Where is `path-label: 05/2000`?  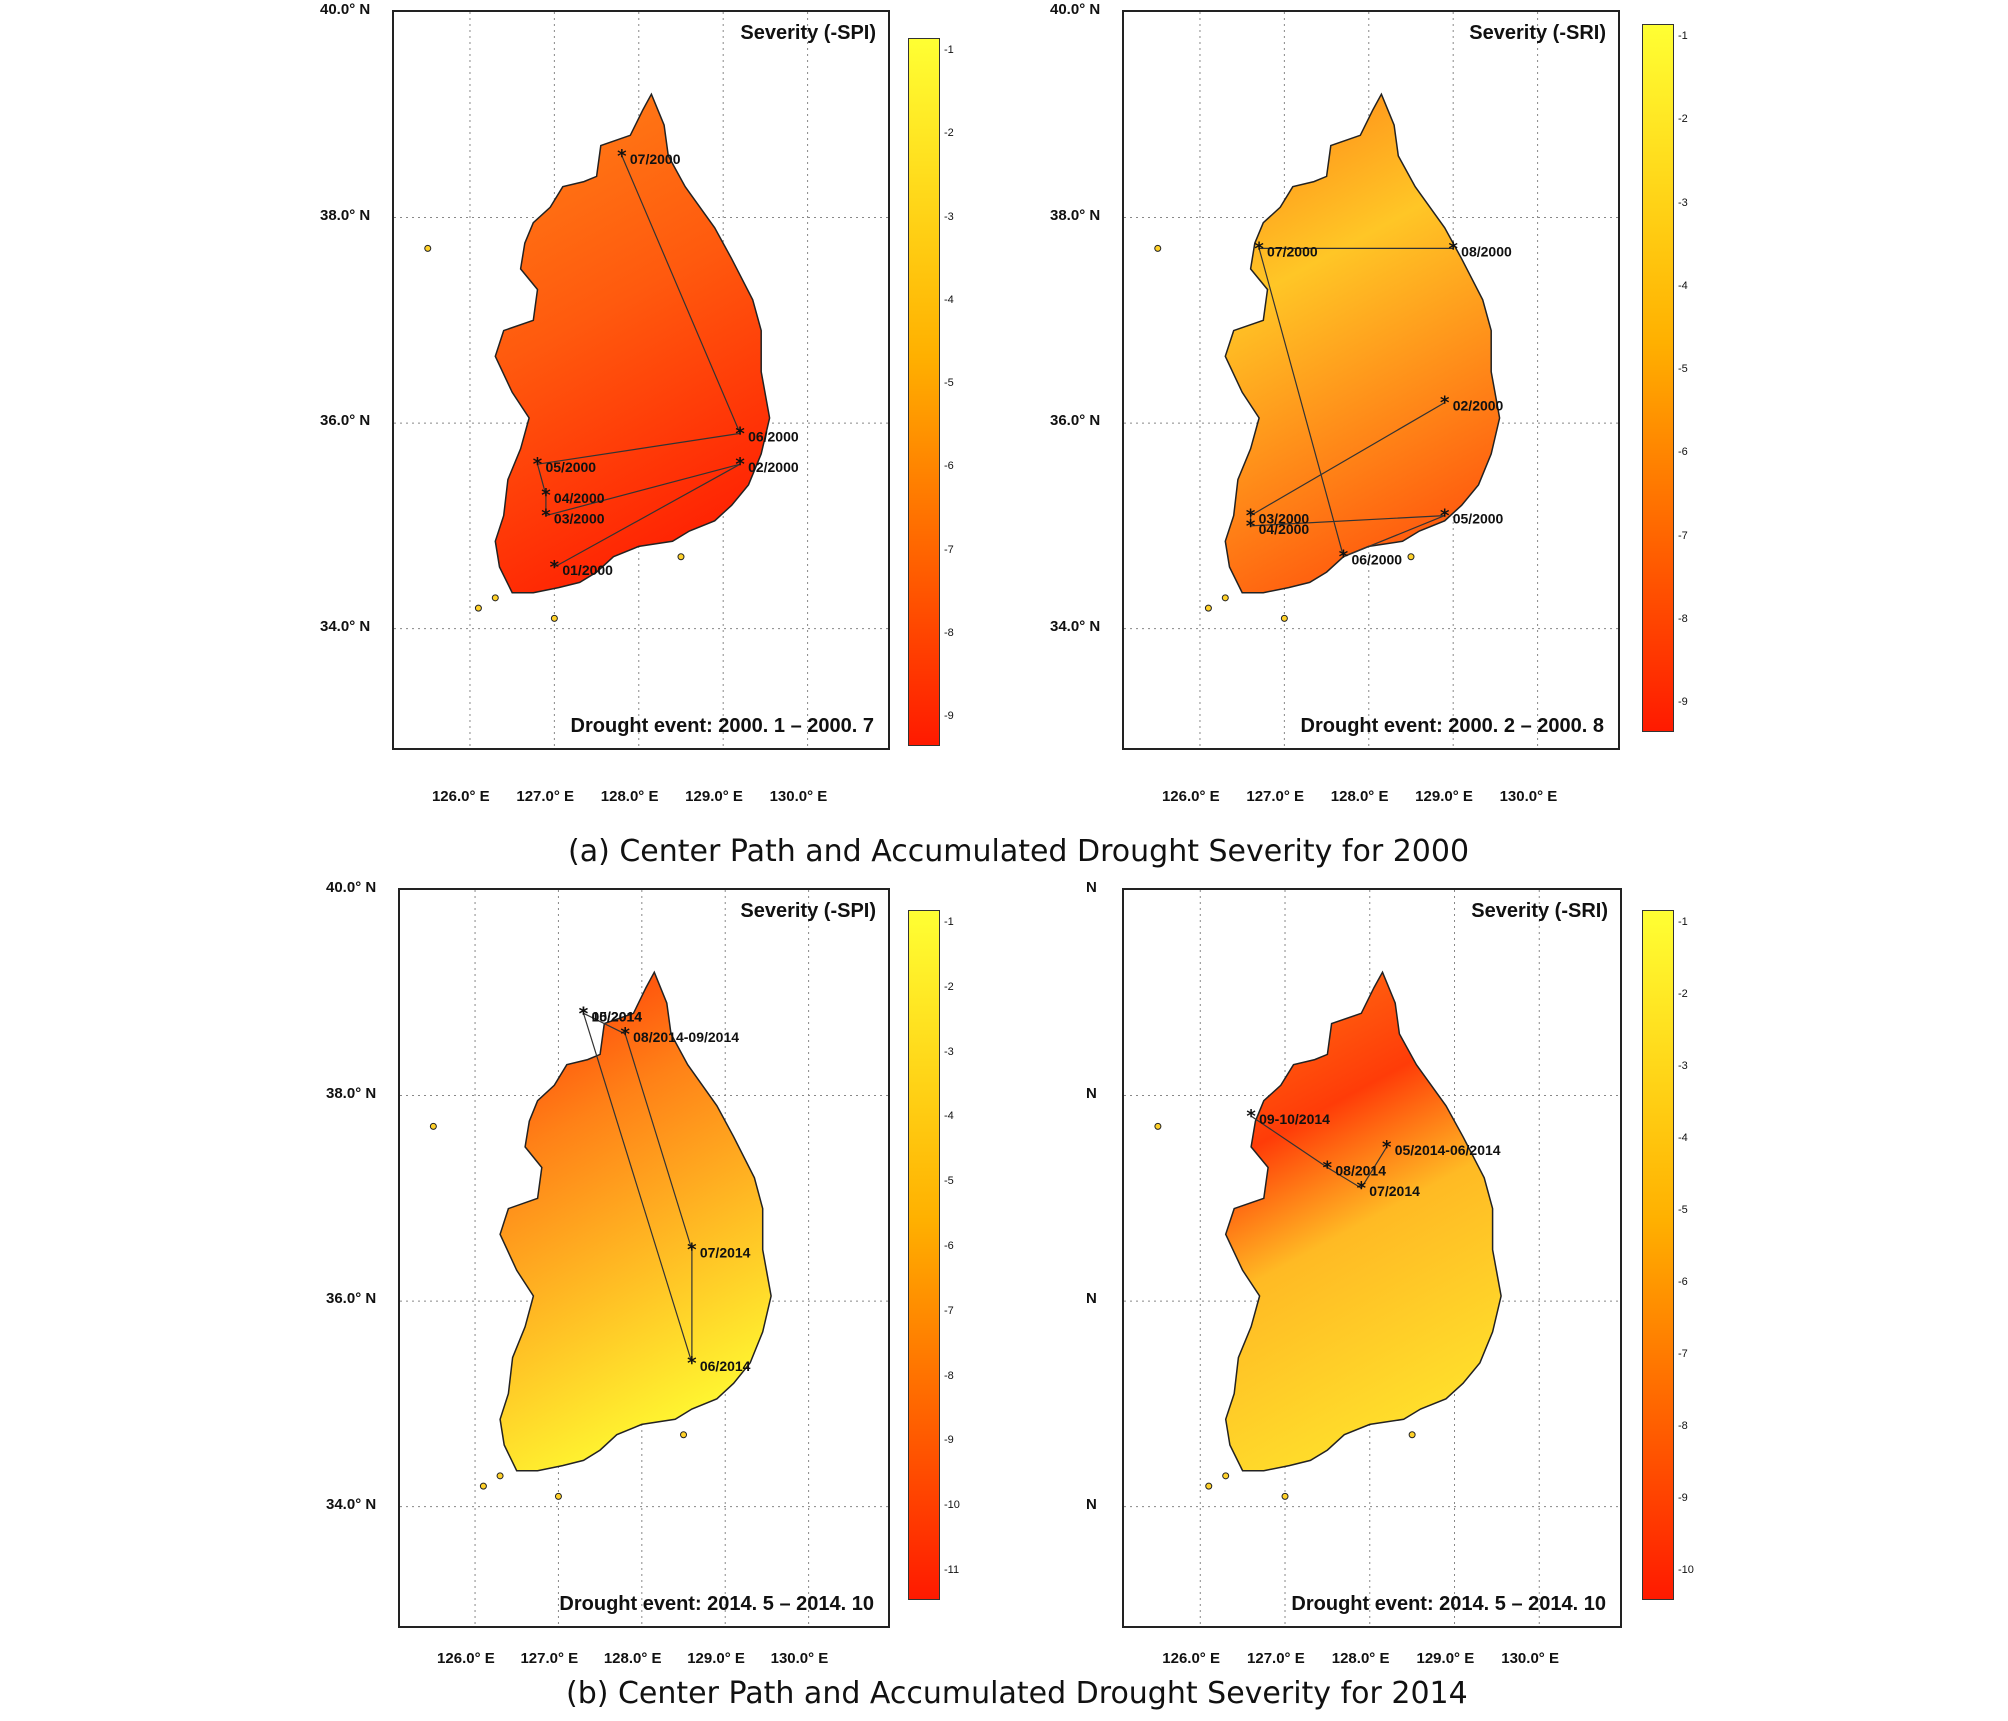 path-label: 05/2000 is located at coordinates (1478, 519).